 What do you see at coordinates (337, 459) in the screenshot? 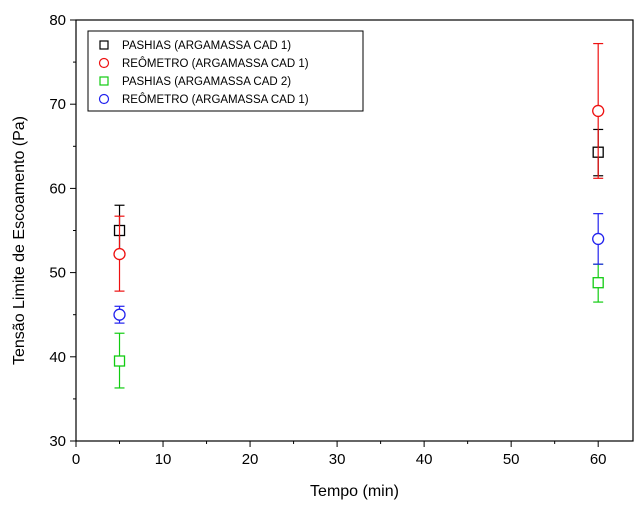
I see `x-tick-label: 30` at bounding box center [337, 459].